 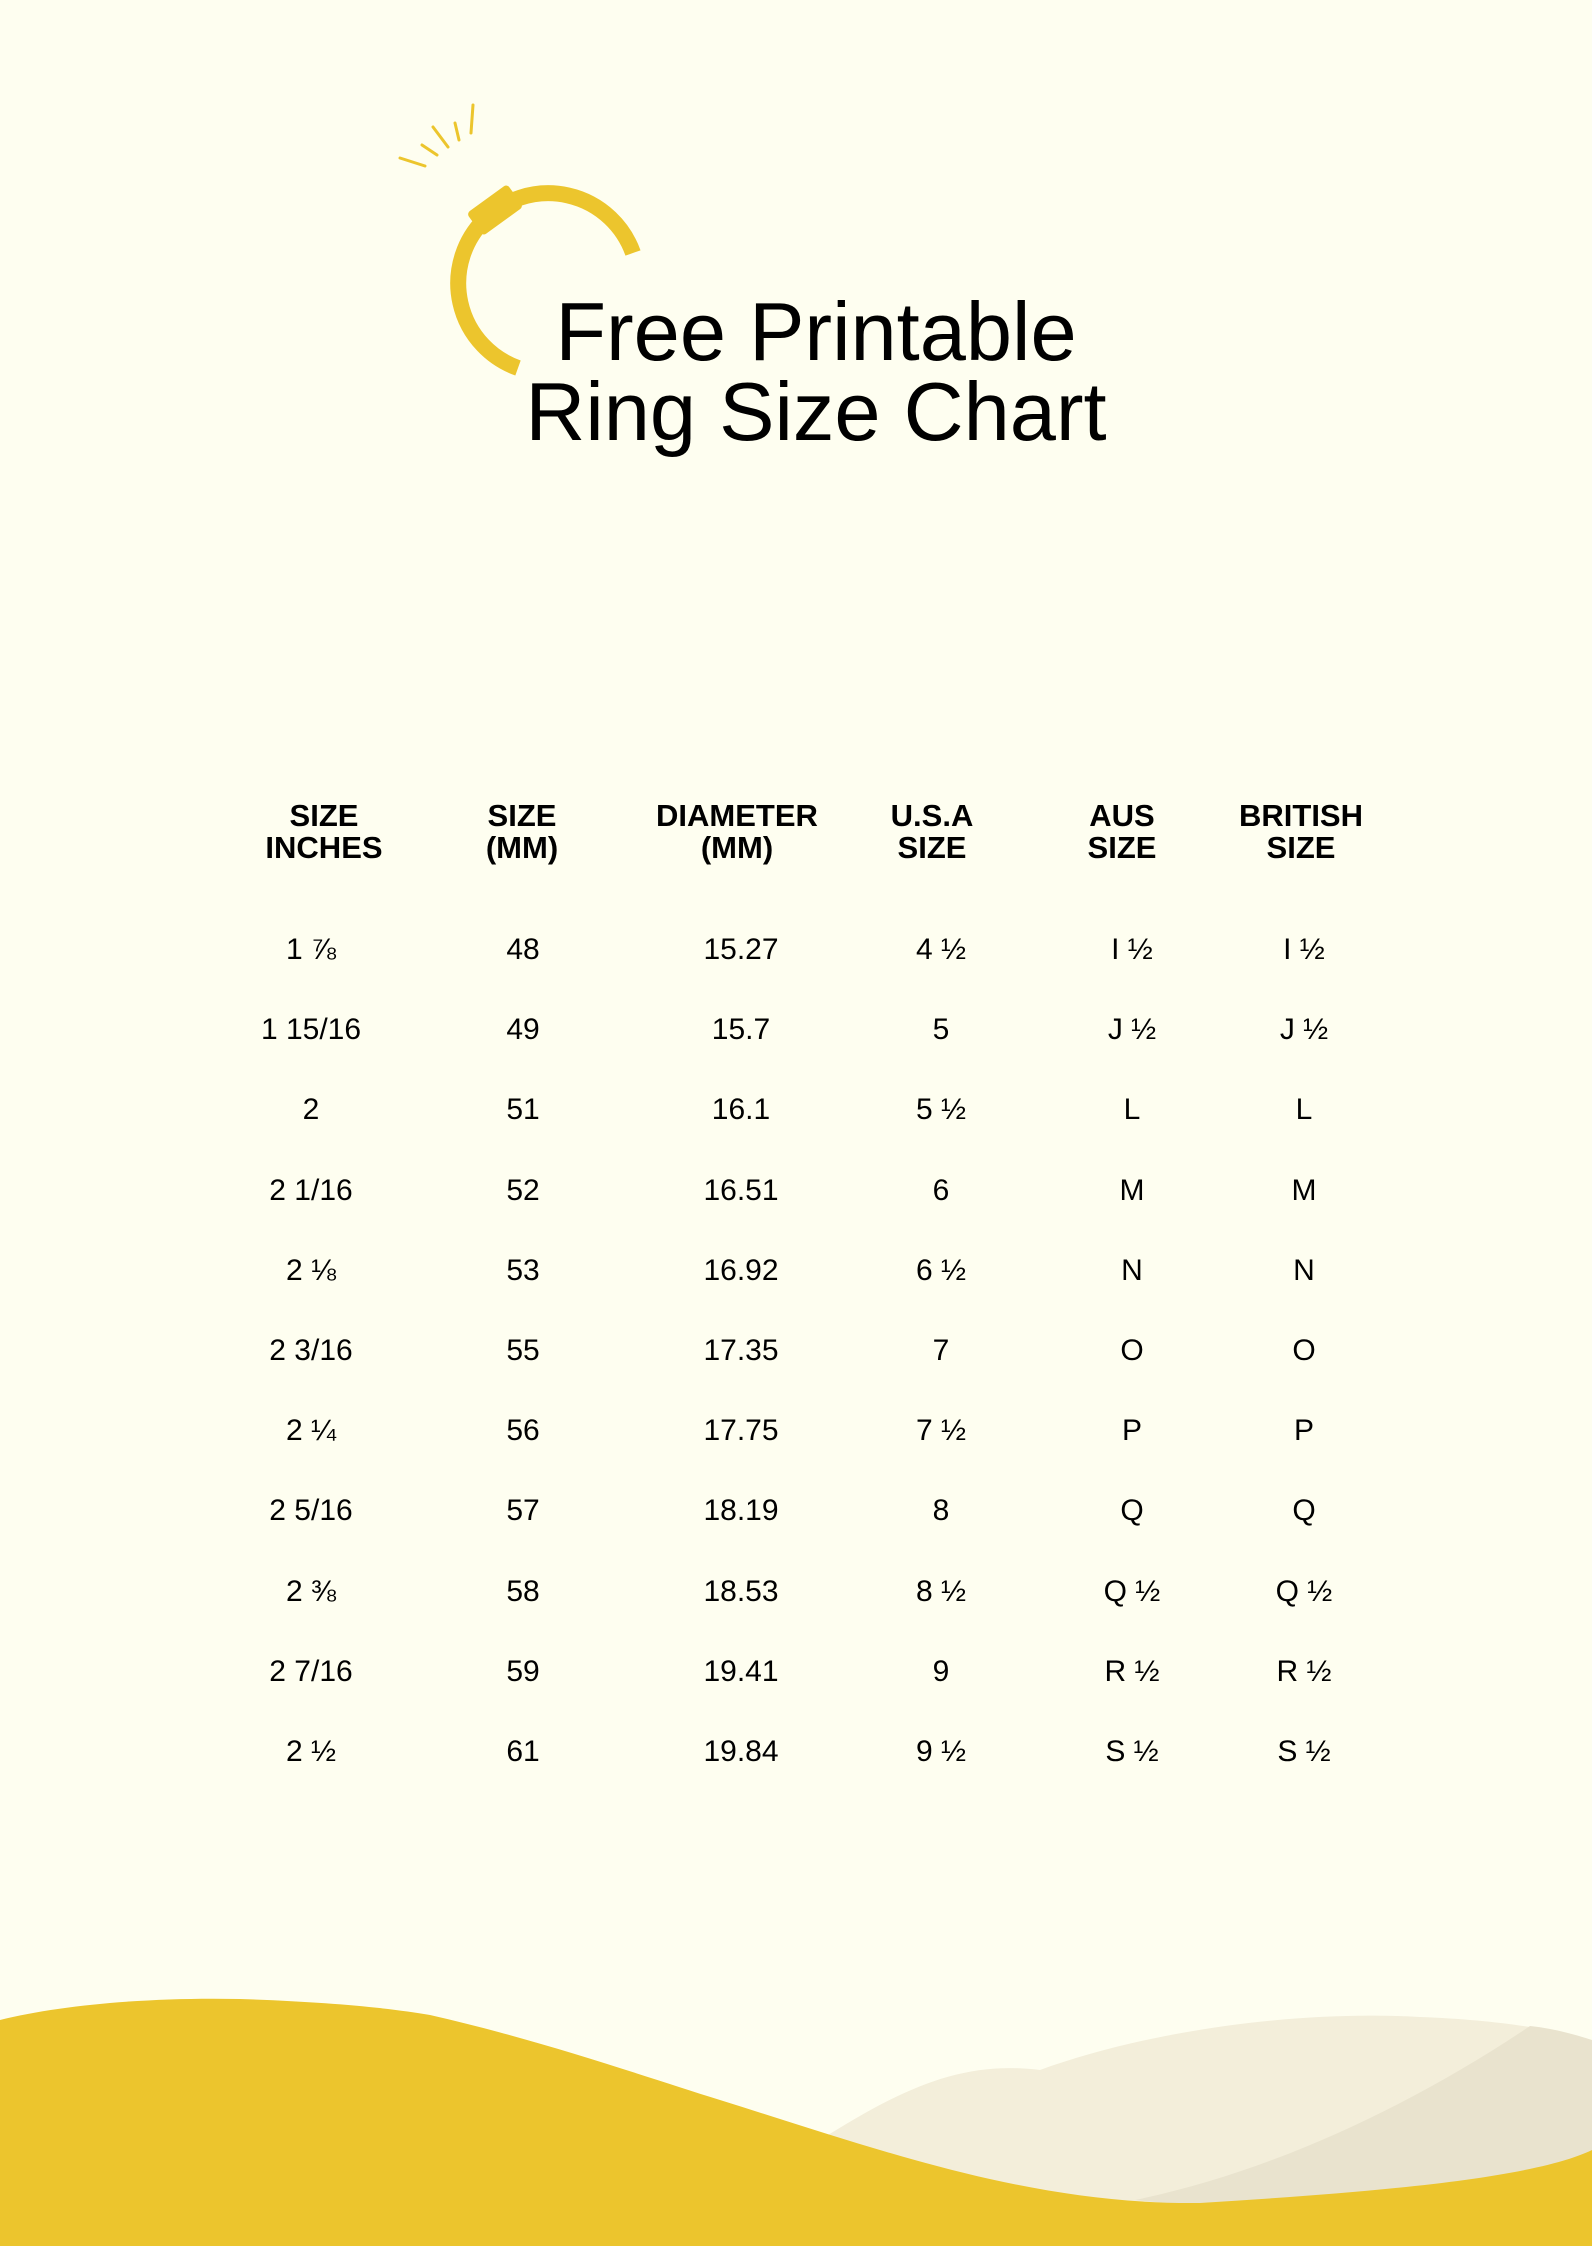 What do you see at coordinates (932, 815) in the screenshot?
I see `header-line1: U.S.A` at bounding box center [932, 815].